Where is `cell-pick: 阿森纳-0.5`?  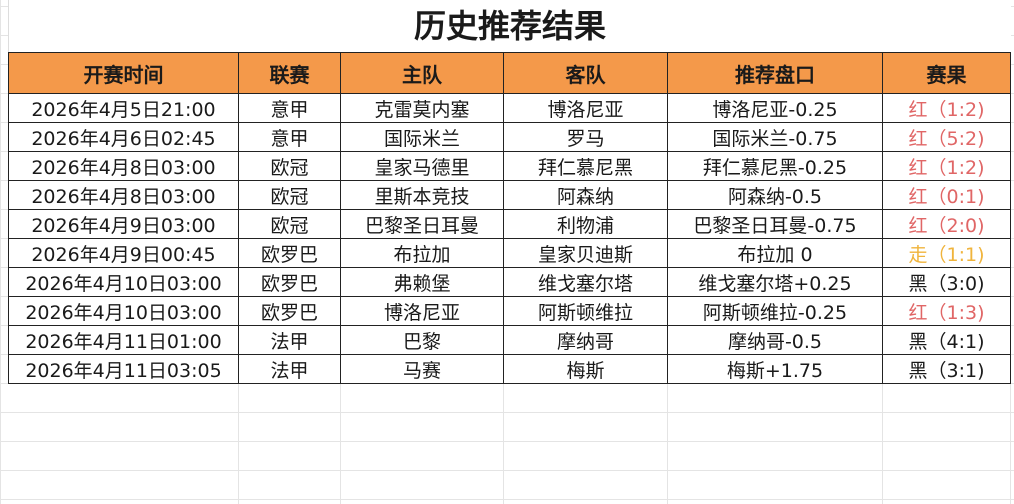
cell-pick: 阿森纳-0.5 is located at coordinates (775, 195).